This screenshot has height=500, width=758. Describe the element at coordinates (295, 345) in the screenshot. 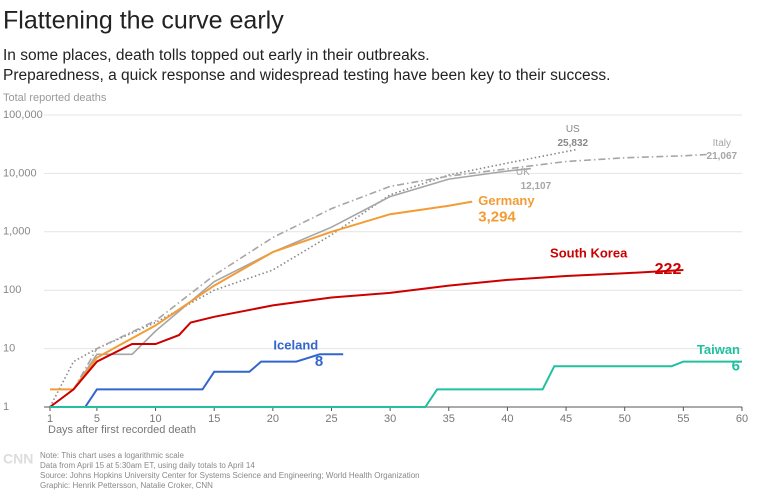

I see `series-name: Iceland` at that location.